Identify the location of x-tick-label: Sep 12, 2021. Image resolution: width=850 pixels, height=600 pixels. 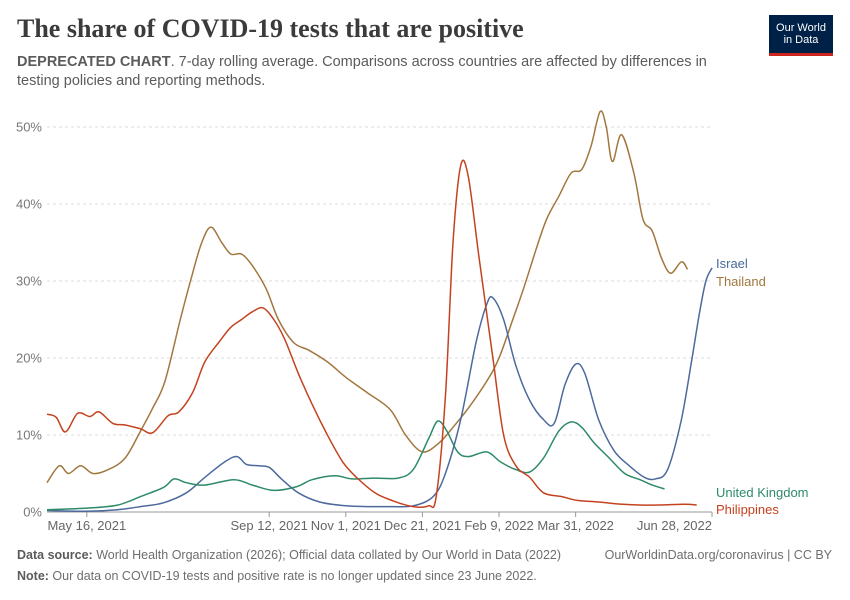
(268, 525).